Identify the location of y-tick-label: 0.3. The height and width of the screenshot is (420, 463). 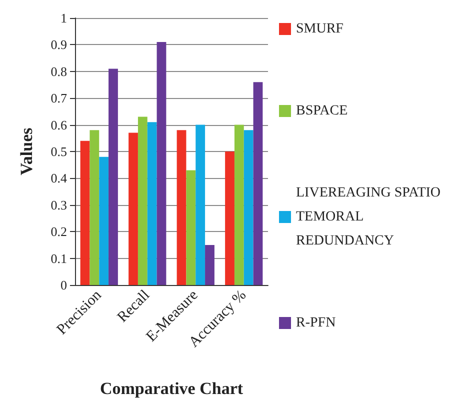
(58, 204).